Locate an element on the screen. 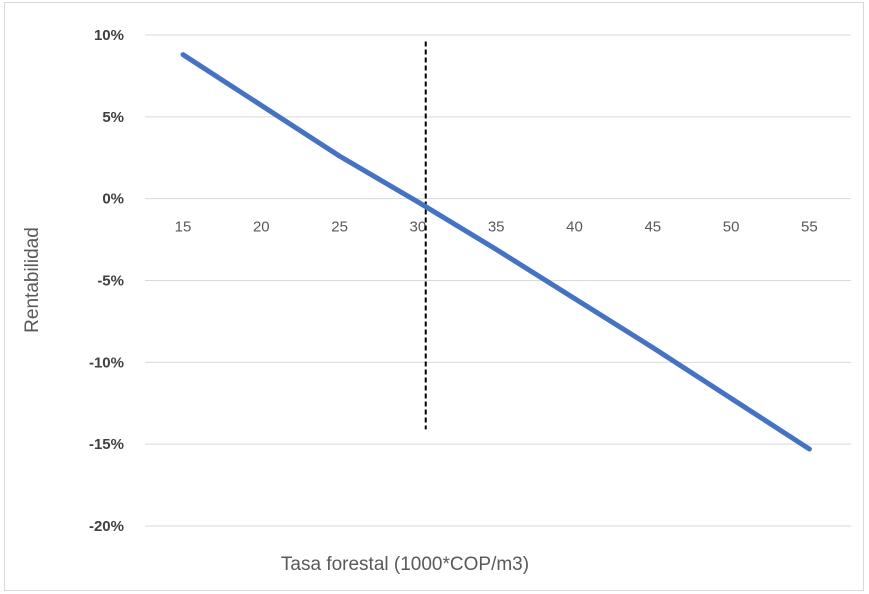 This screenshot has width=869, height=594. x-axis-tick-labels: 15 20 25 30 35 40 45 50 55 is located at coordinates (496, 227).